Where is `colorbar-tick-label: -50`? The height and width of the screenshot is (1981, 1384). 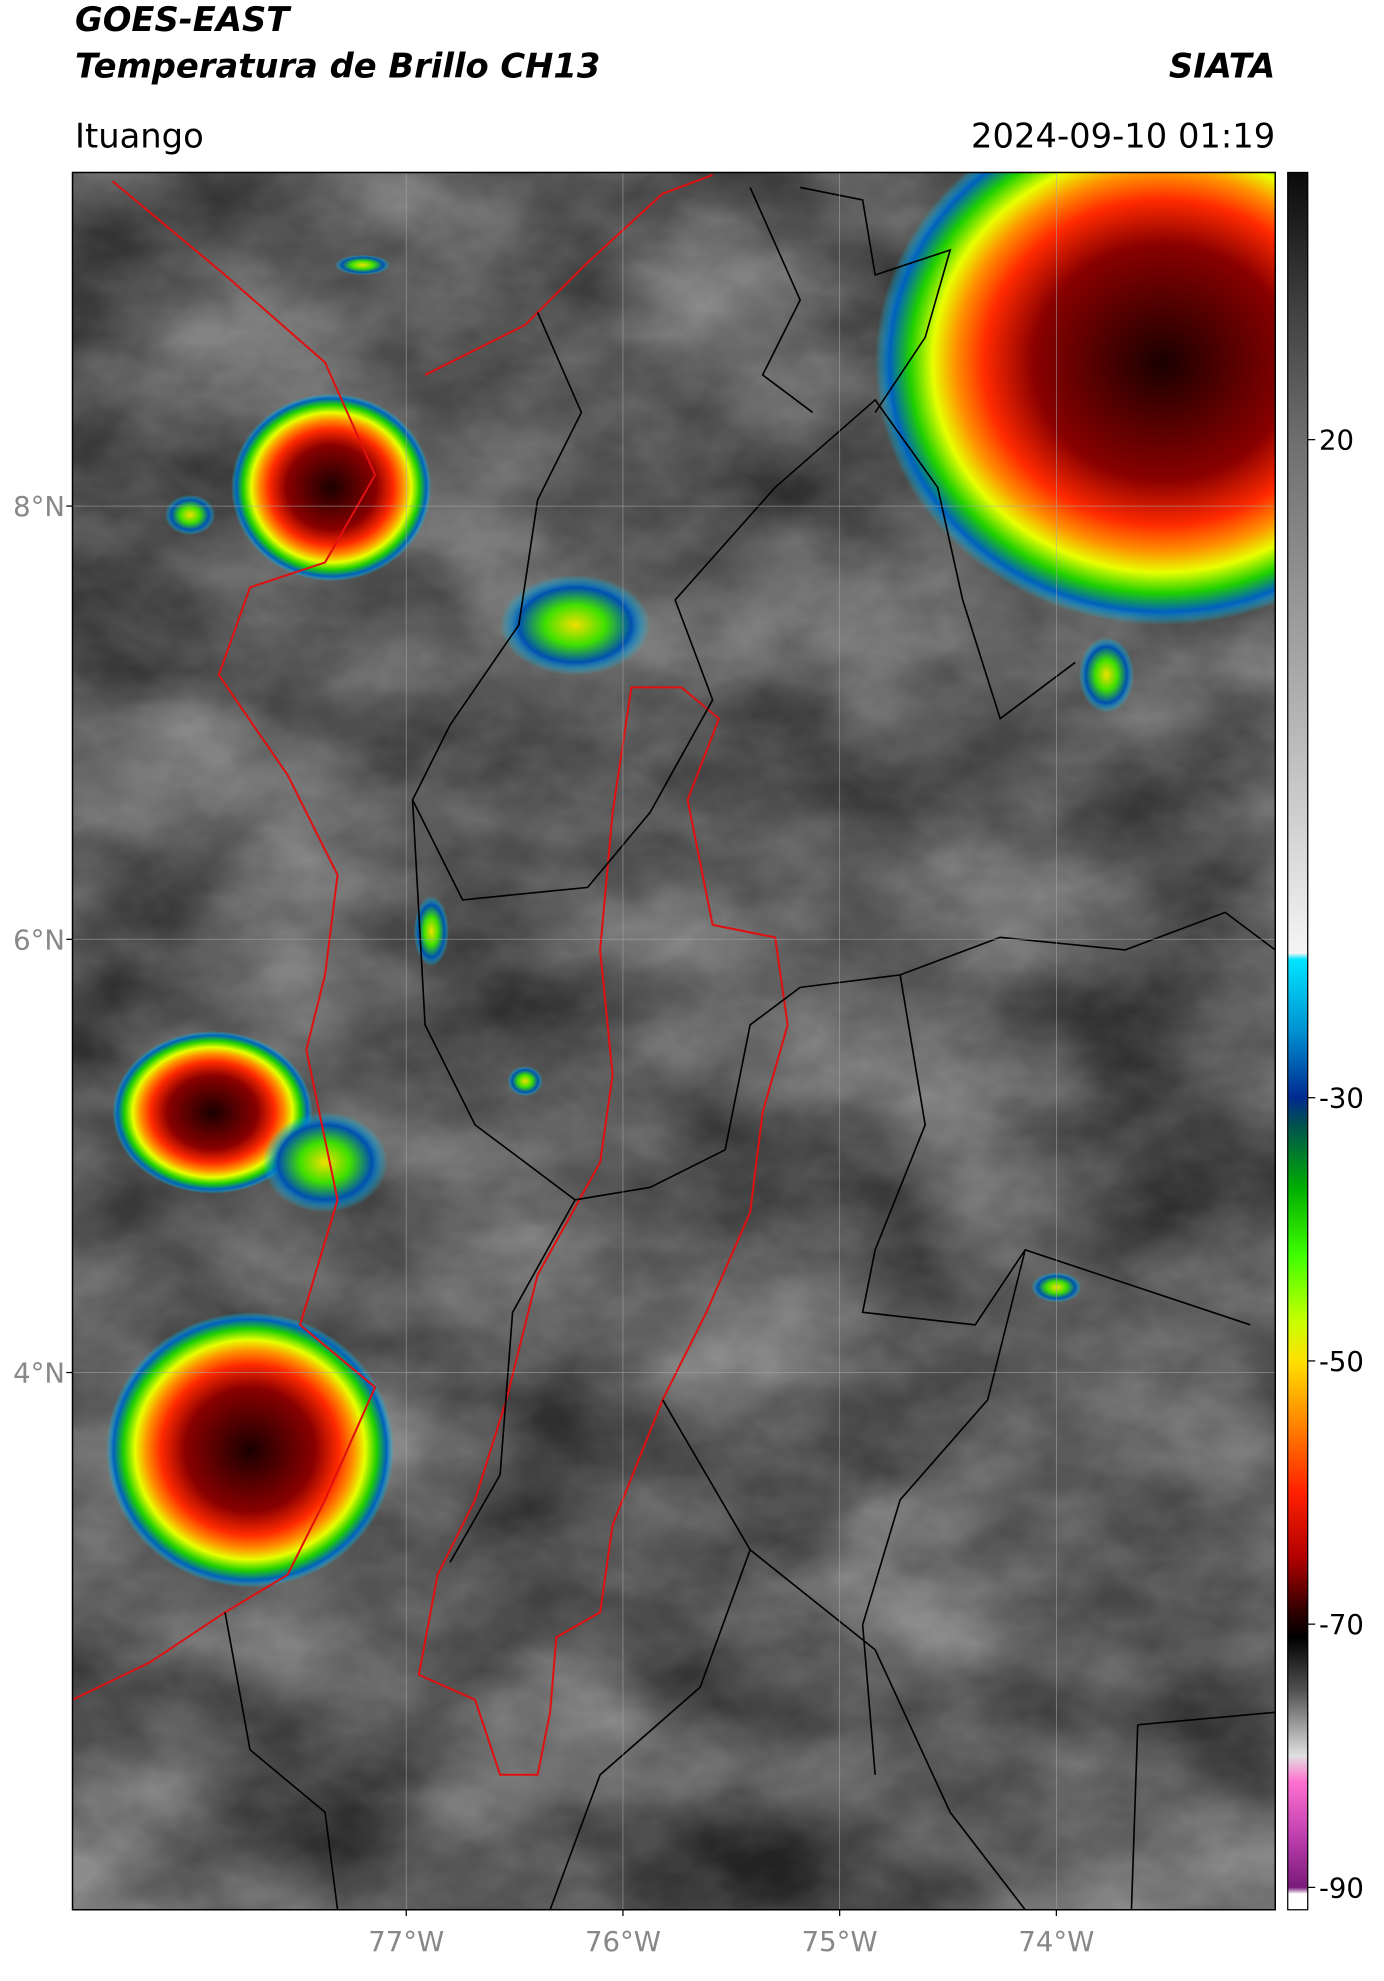 colorbar-tick-label: -50 is located at coordinates (1341, 1362).